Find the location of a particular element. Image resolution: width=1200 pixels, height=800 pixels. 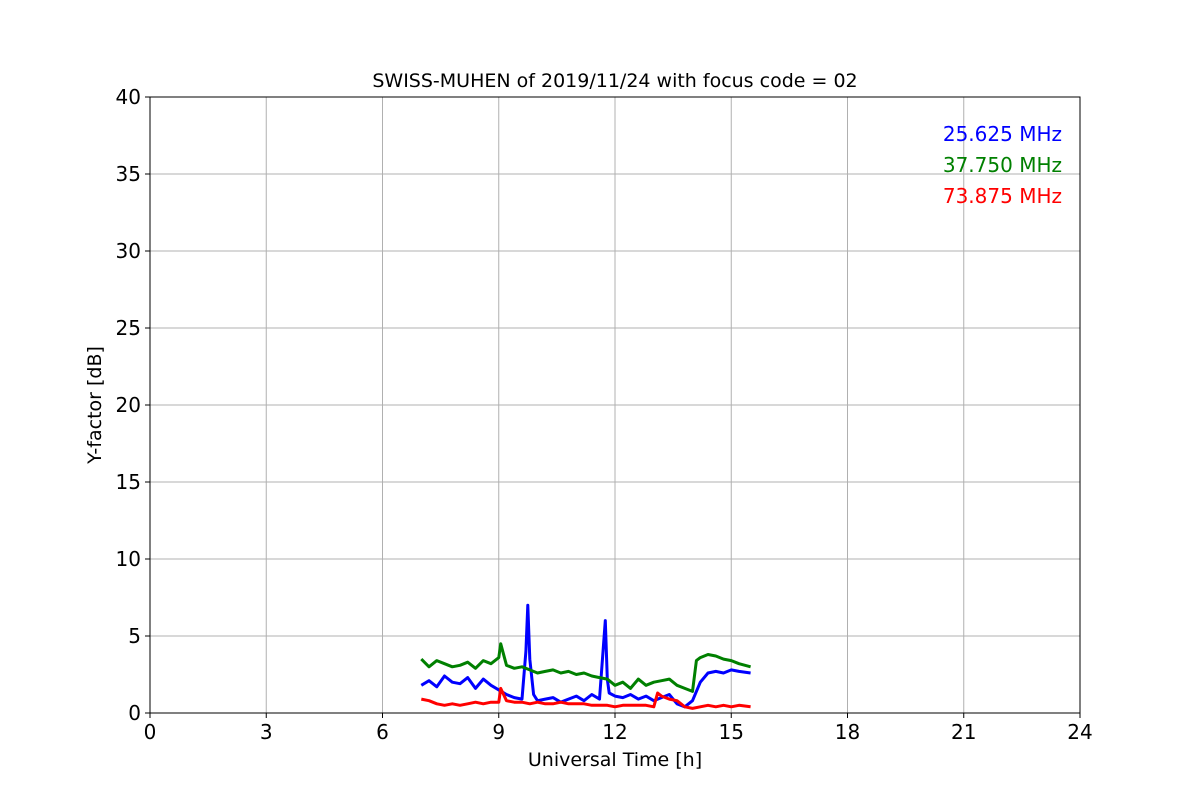

x-tick-label: 0 is located at coordinates (150, 732).